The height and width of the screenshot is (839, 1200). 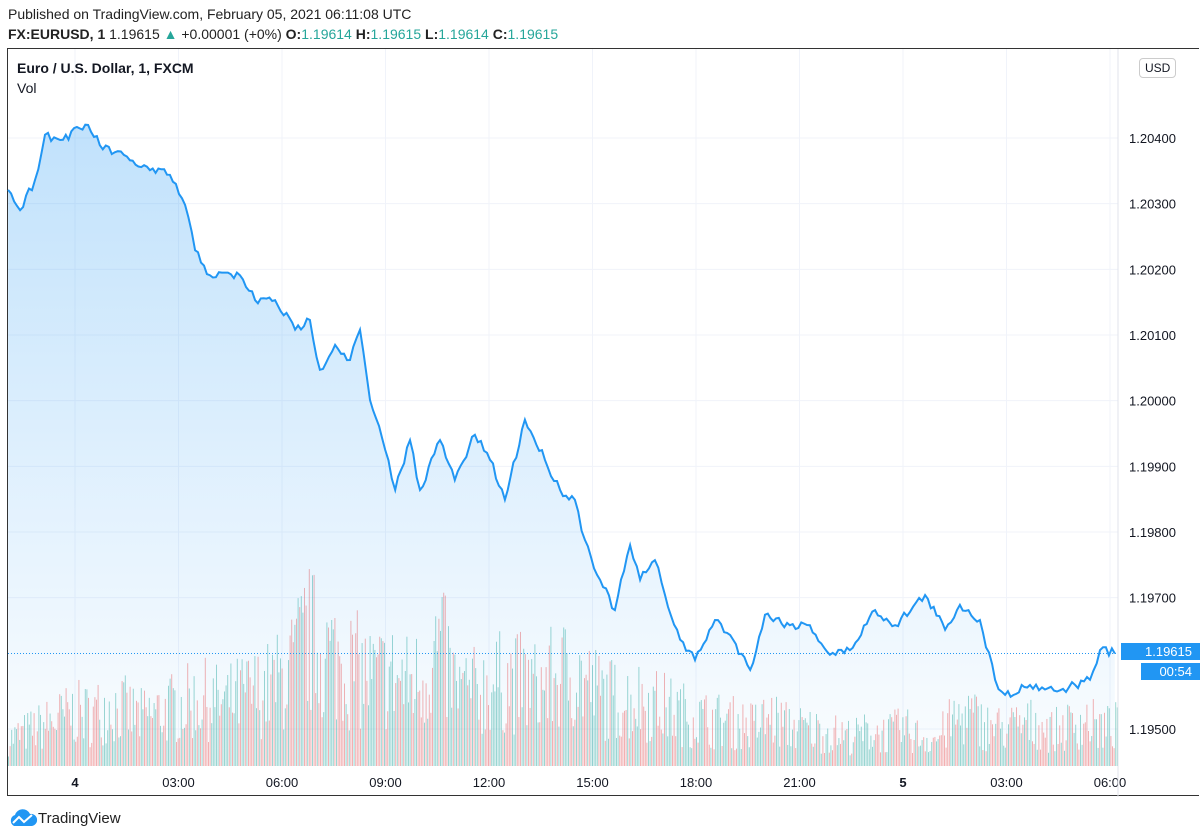 I want to click on up-triangle-icon: ▲, so click(x=170, y=34).